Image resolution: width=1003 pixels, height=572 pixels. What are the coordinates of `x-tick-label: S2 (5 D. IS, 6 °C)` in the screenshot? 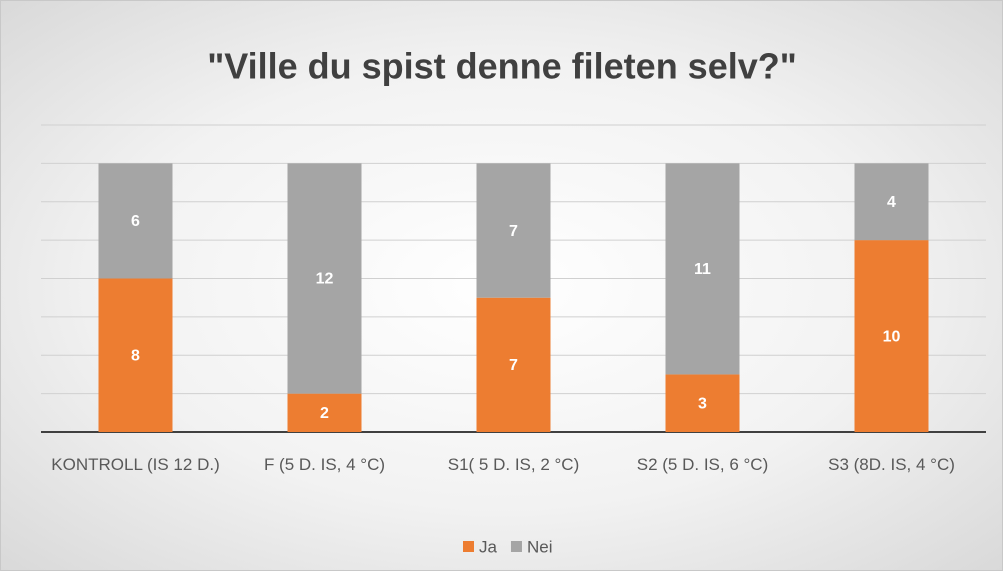 It's located at (702, 464).